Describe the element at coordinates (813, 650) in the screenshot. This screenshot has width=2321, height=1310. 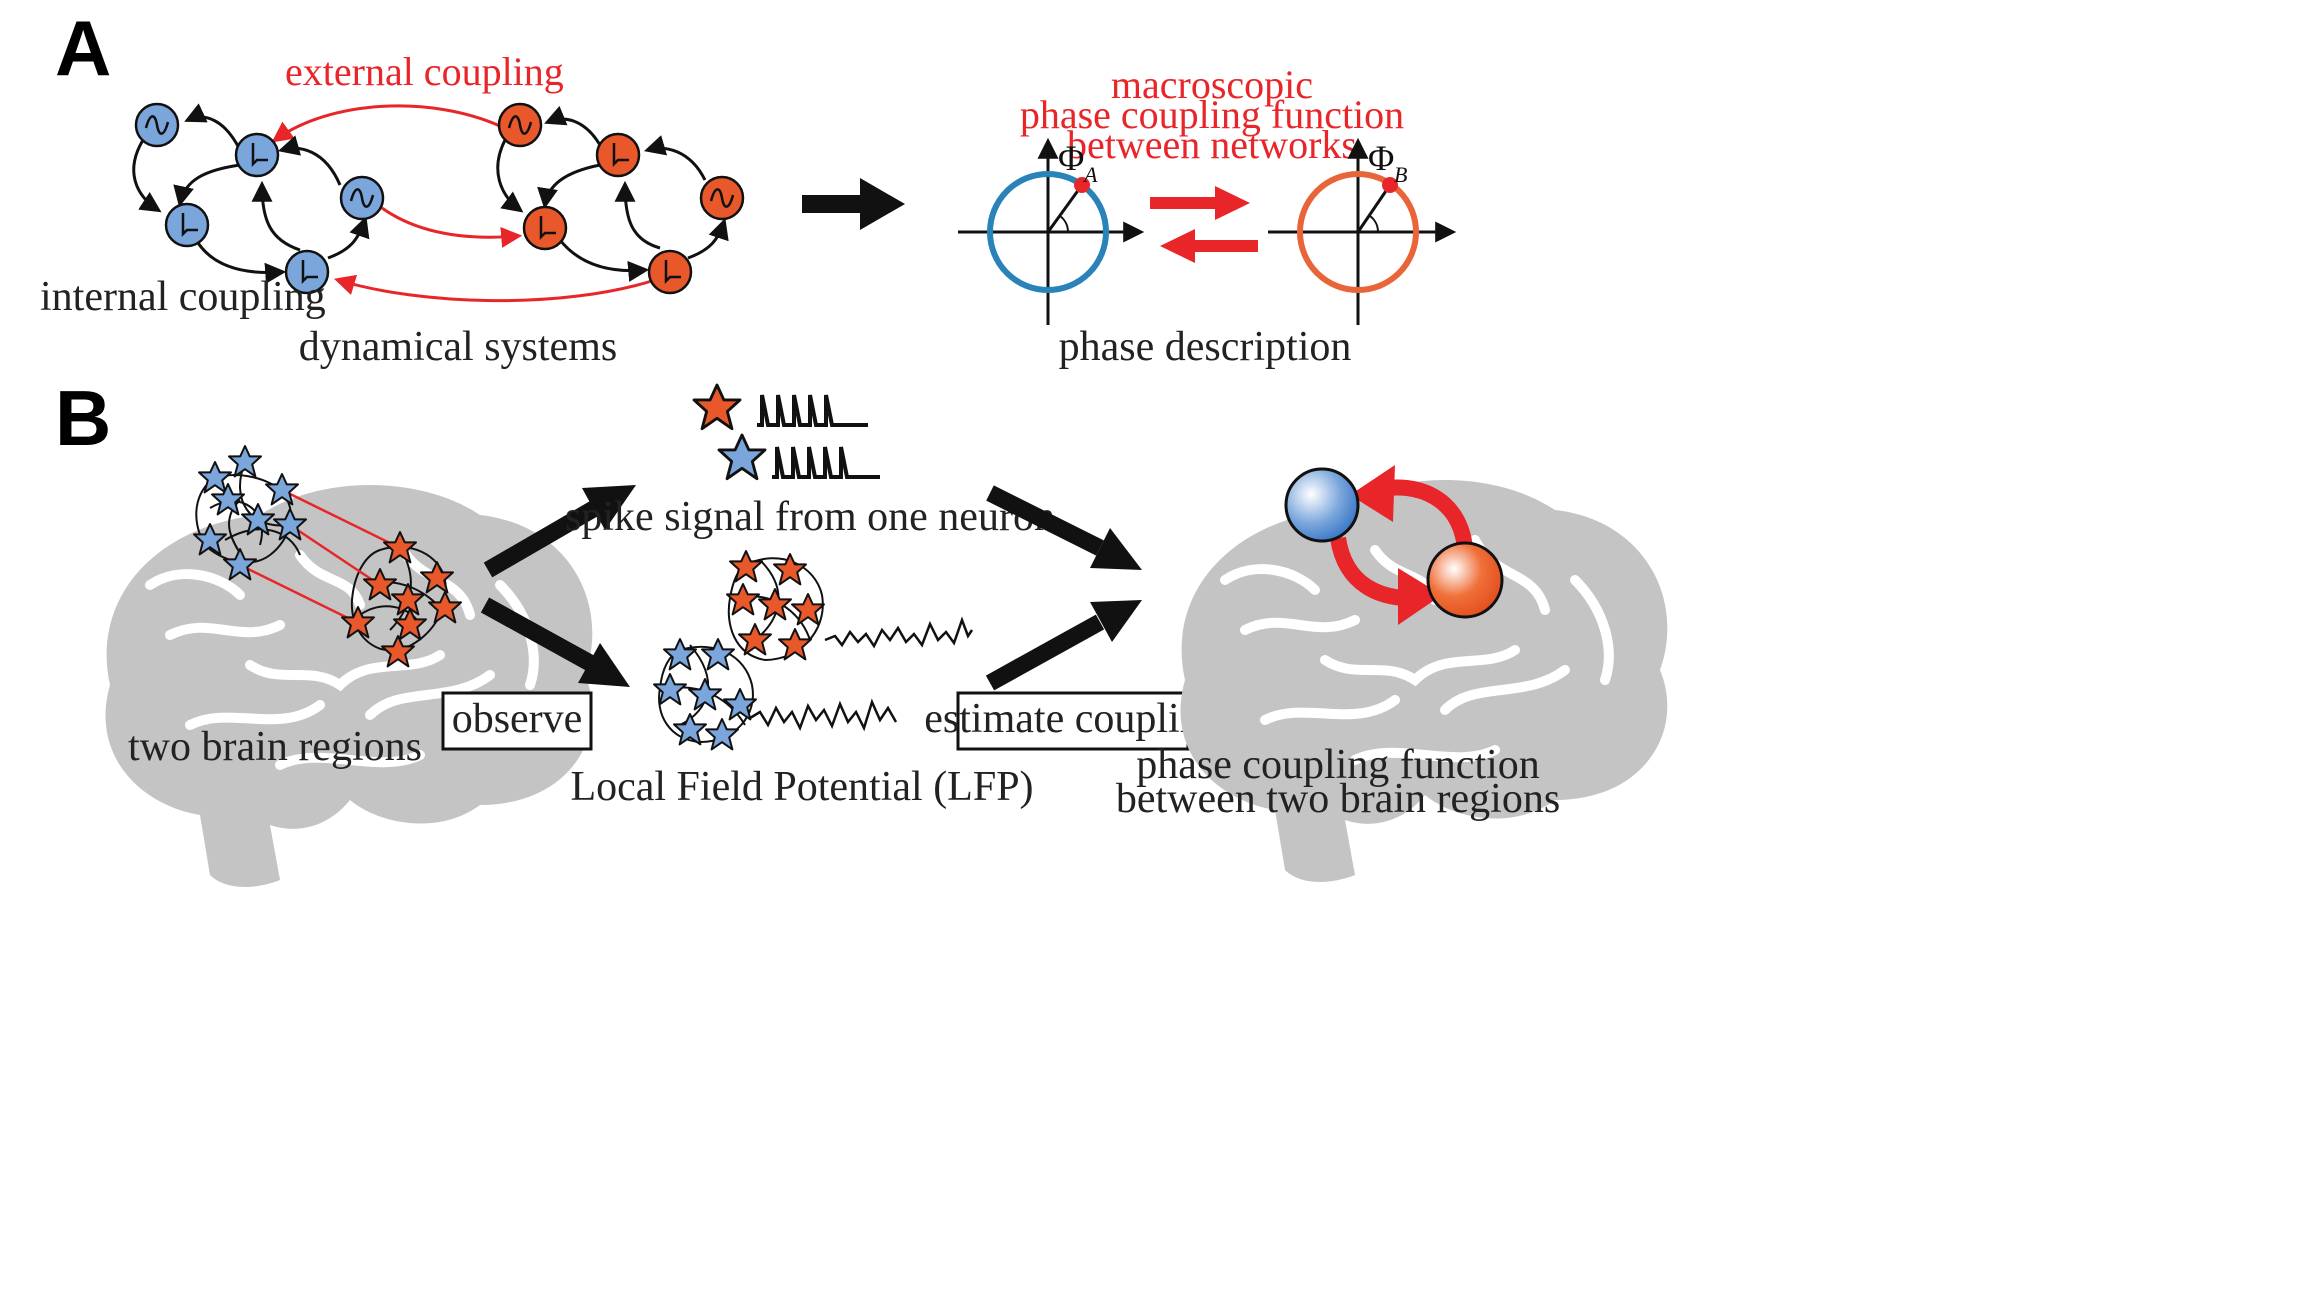
I see `lfp-networks` at that location.